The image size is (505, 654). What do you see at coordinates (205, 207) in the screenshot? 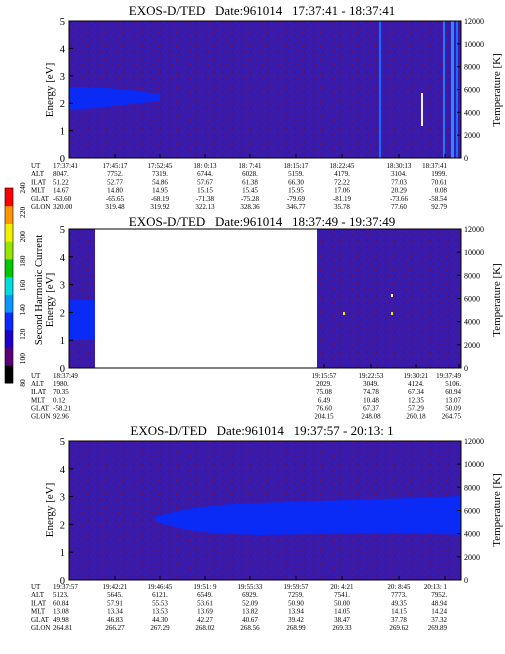
I see `panel-1-cell: 322.13` at bounding box center [205, 207].